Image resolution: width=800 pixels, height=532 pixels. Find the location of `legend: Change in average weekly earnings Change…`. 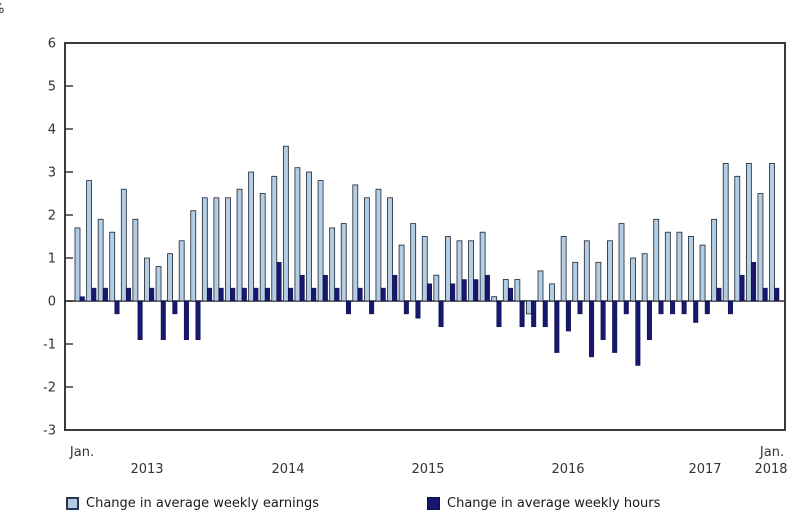

legend: Change in average weekly earnings Change… is located at coordinates (400, 507).